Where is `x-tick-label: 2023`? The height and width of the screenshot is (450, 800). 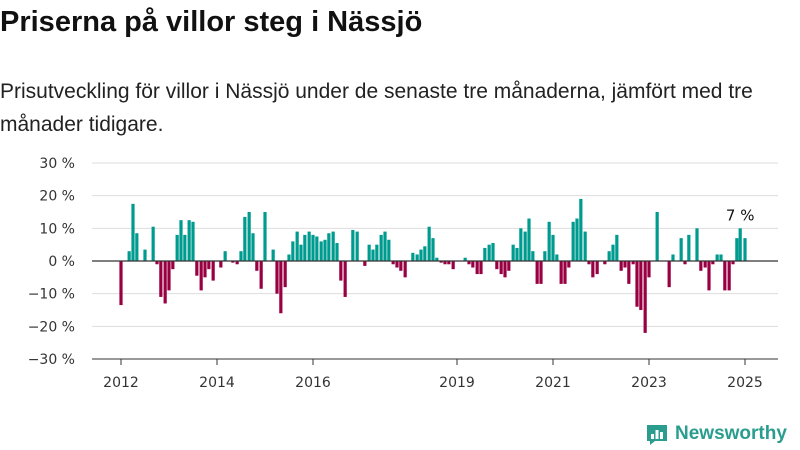
x-tick-label: 2023 is located at coordinates (649, 383).